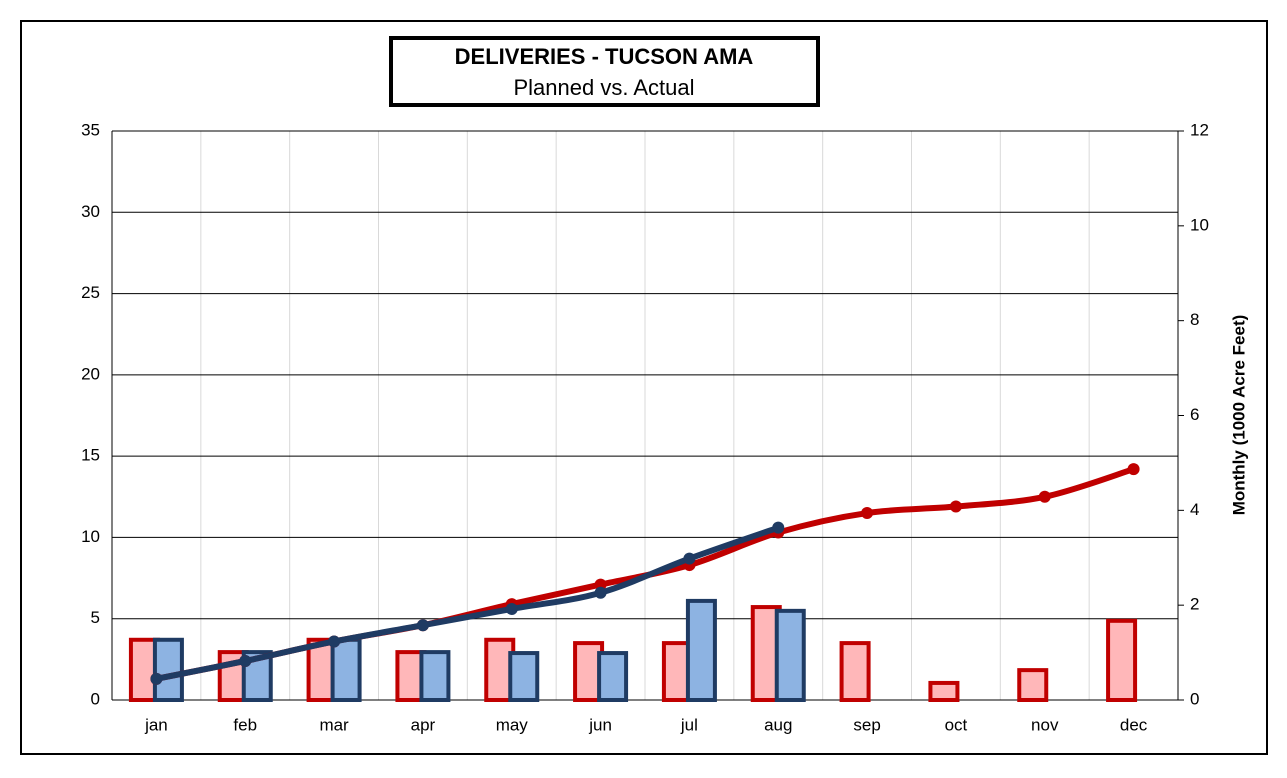 The height and width of the screenshot is (778, 1287). What do you see at coordinates (90, 129) in the screenshot?
I see `y-tick-label: 35` at bounding box center [90, 129].